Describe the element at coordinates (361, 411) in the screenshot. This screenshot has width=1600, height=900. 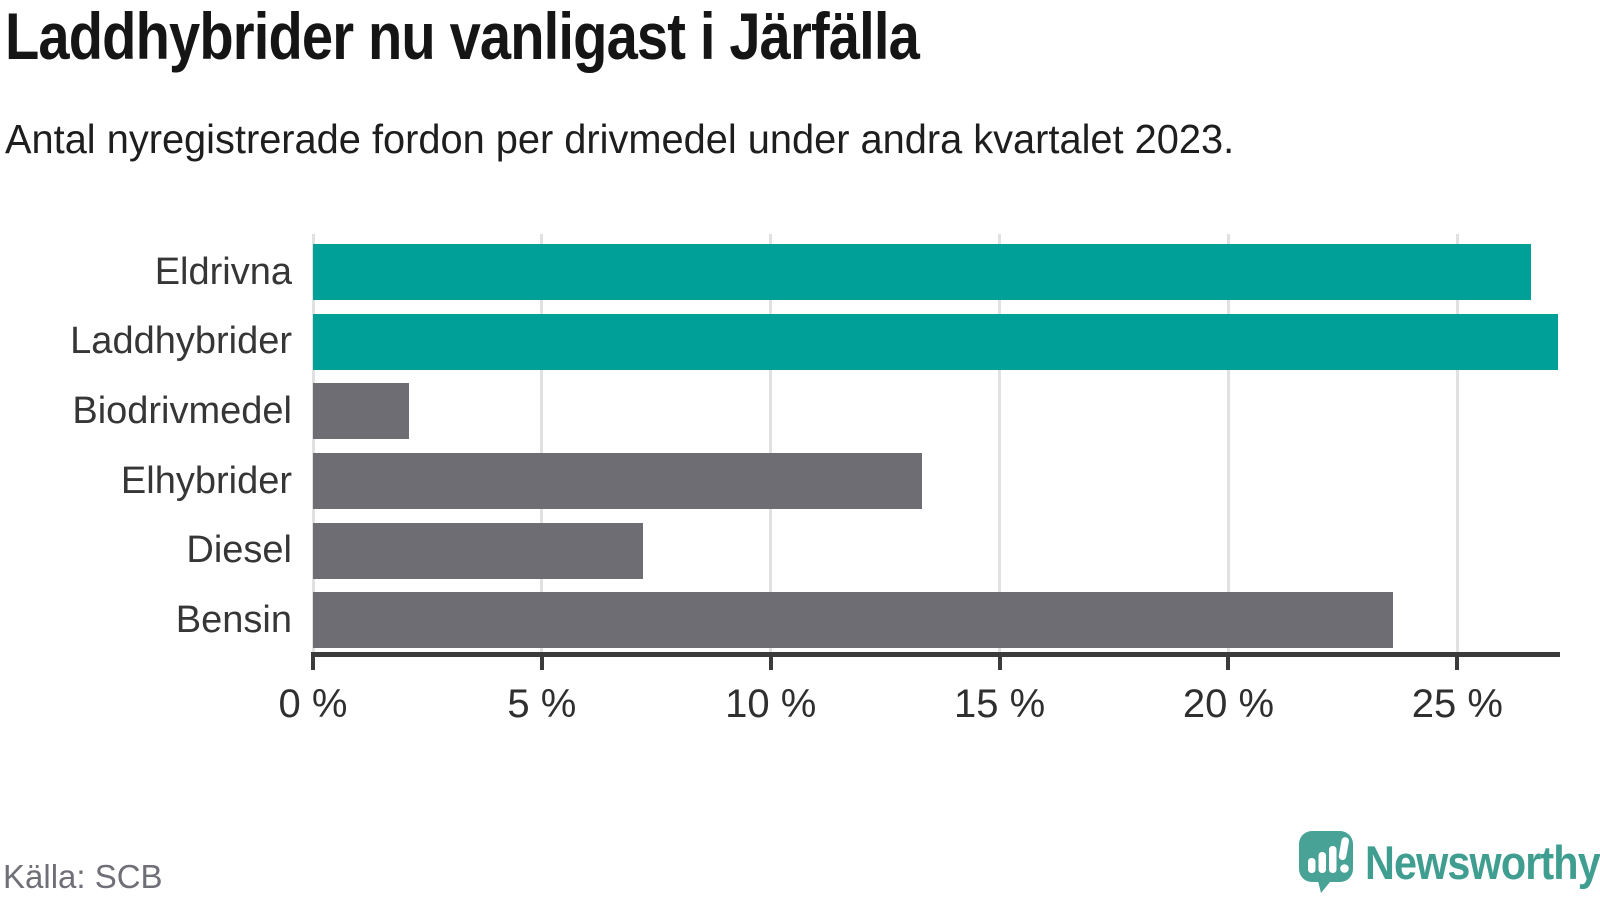
I see `bar-biodrivmedel` at that location.